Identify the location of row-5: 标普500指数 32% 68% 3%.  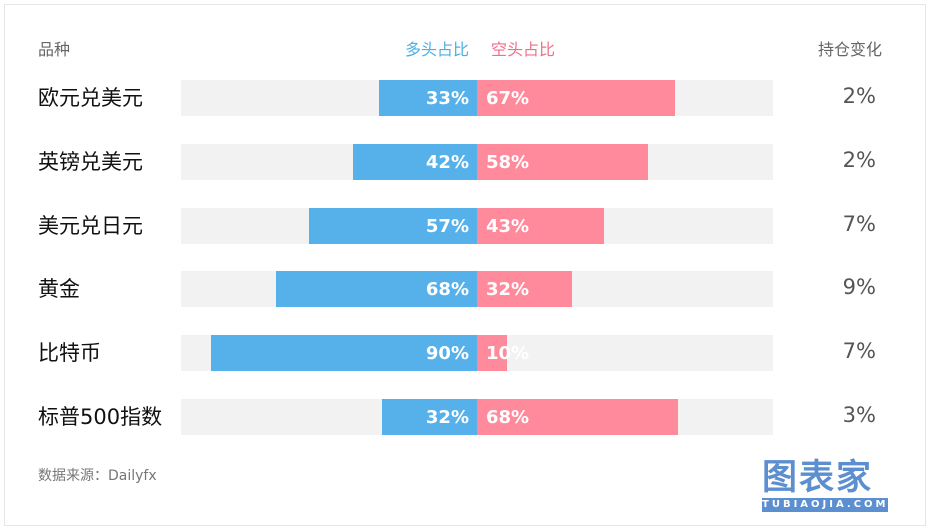
(466, 417).